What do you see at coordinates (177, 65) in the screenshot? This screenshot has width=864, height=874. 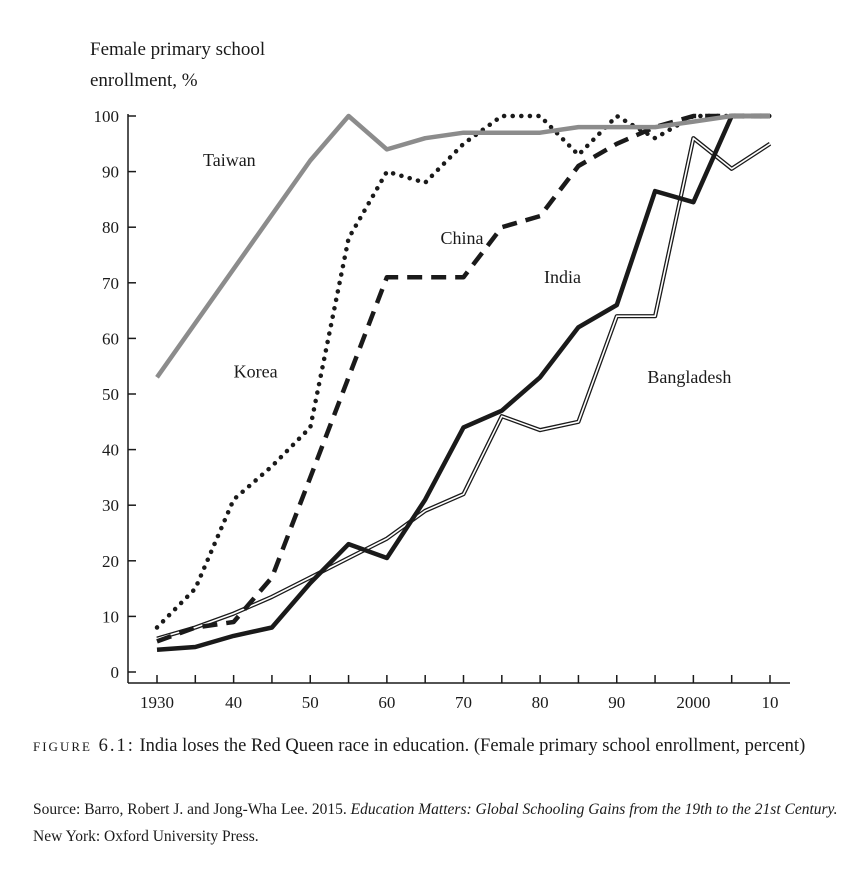 I see `y-axis-label: Female primary school enrollment, %` at bounding box center [177, 65].